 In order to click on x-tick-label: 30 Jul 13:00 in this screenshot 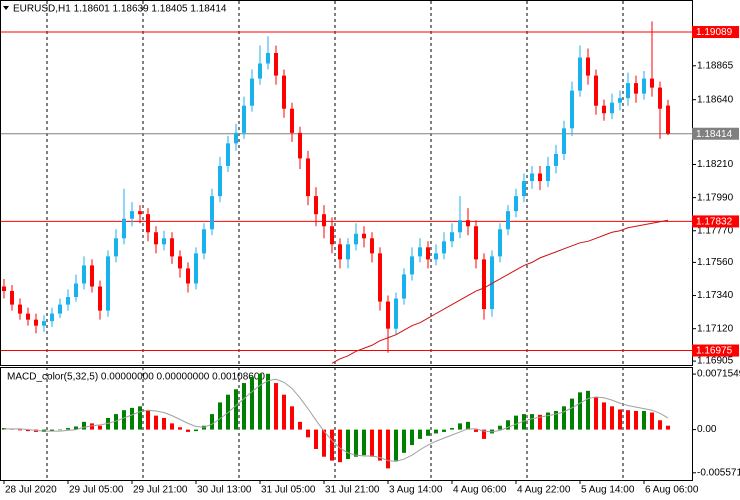, I will do `click(224, 490)`.